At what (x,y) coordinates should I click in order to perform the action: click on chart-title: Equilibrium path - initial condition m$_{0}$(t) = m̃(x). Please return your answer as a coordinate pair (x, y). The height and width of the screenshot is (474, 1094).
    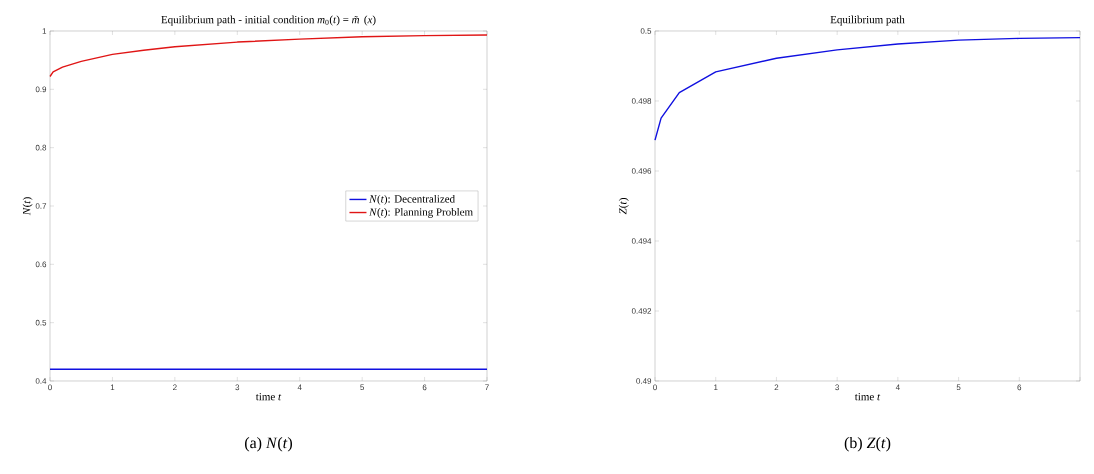
    Looking at the image, I should click on (268, 20).